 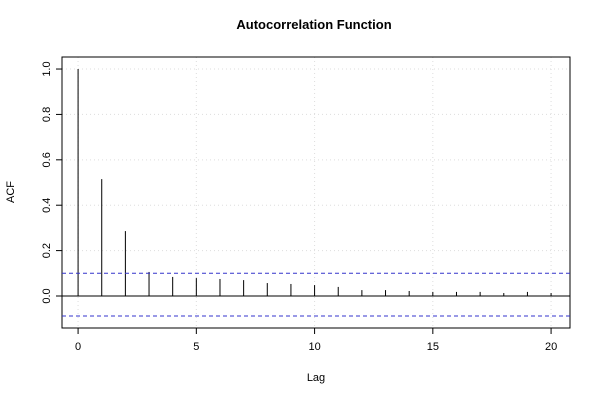 What do you see at coordinates (78, 347) in the screenshot?
I see `x-tick-label: 0` at bounding box center [78, 347].